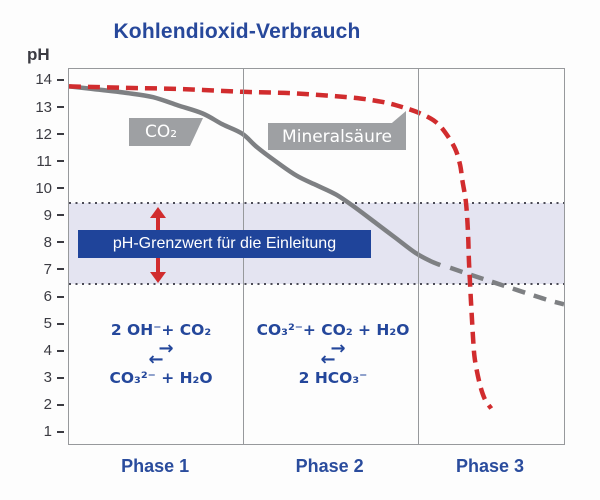 The width and height of the screenshot is (600, 500). I want to click on y-tick-10: 10, so click(32, 188).